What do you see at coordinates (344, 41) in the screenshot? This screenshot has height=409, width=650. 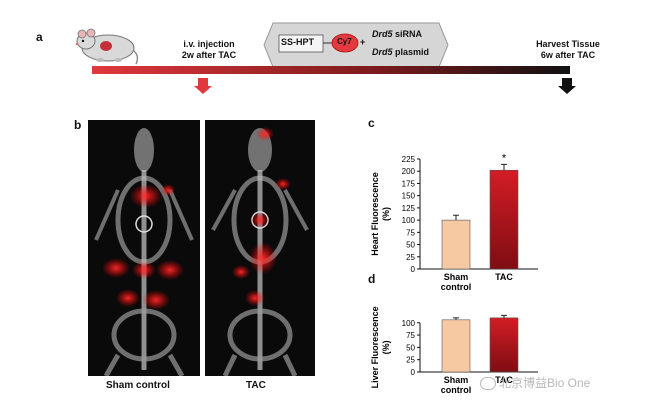 I see `dye-label: Cy7` at bounding box center [344, 41].